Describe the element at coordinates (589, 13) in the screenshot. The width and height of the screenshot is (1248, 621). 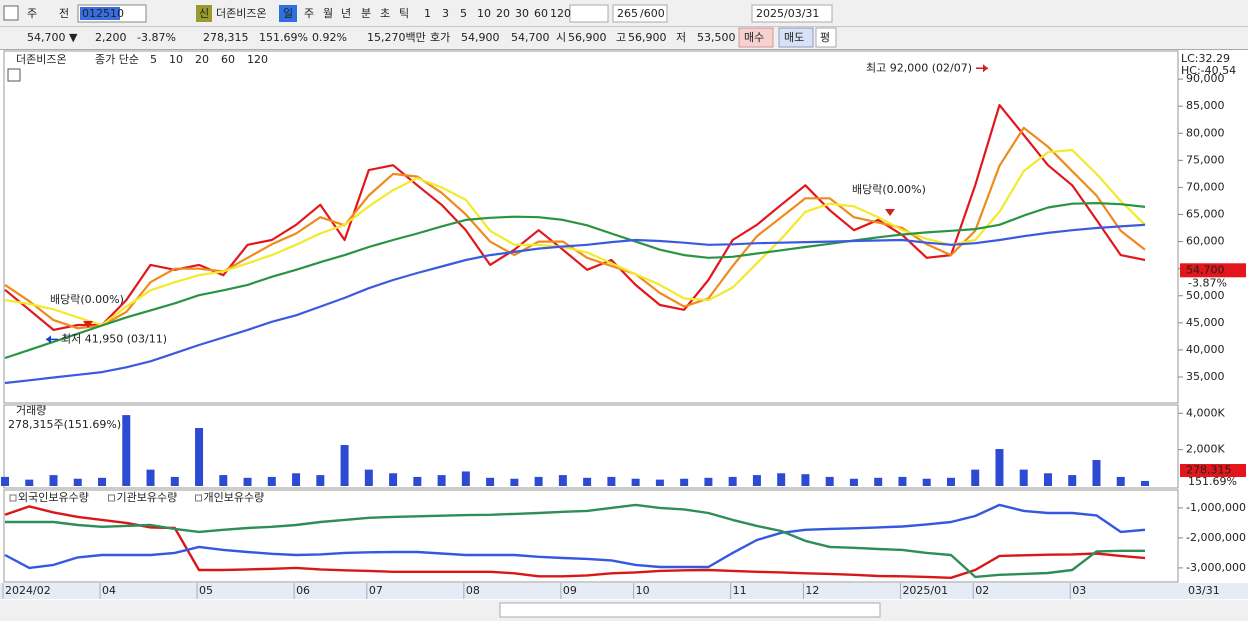
I see `period-dropdown` at that location.